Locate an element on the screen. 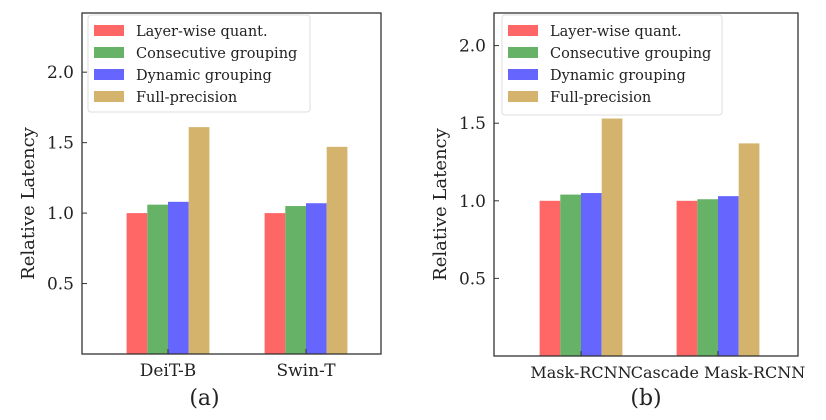  subfigure-label: (b) is located at coordinates (645, 398).